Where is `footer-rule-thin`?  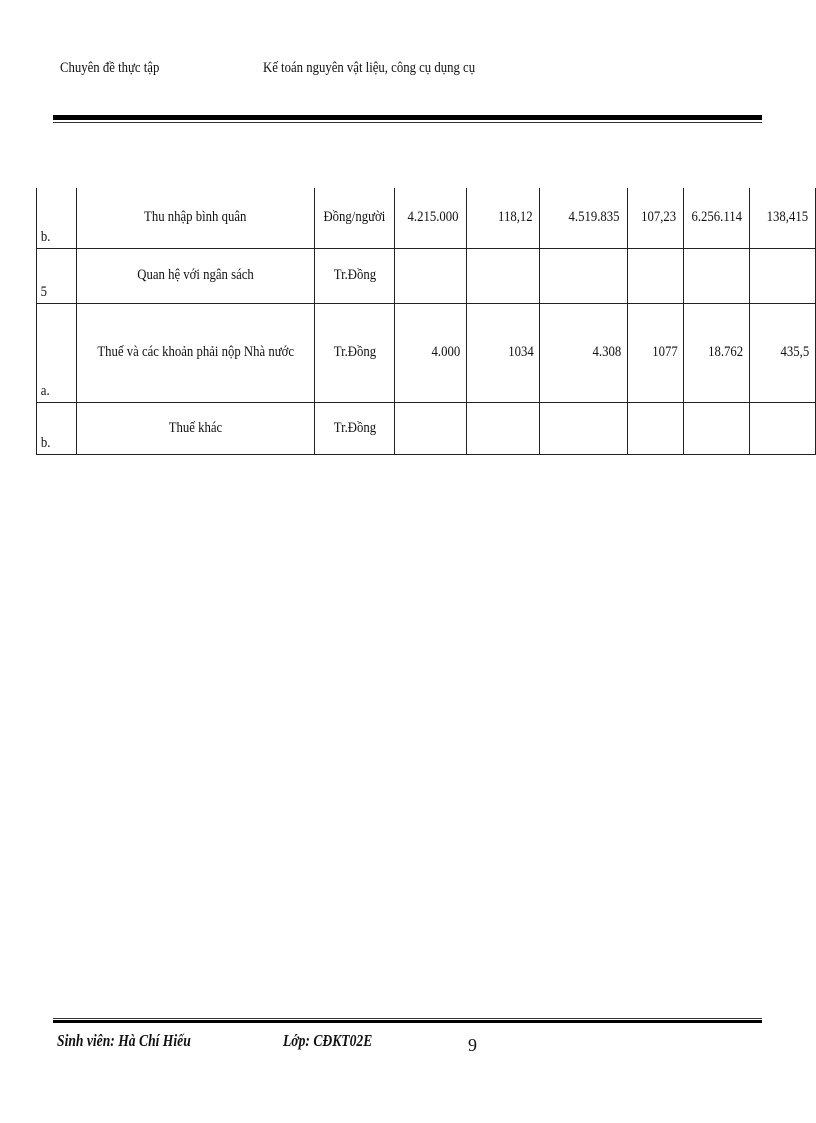 footer-rule-thin is located at coordinates (407, 1018).